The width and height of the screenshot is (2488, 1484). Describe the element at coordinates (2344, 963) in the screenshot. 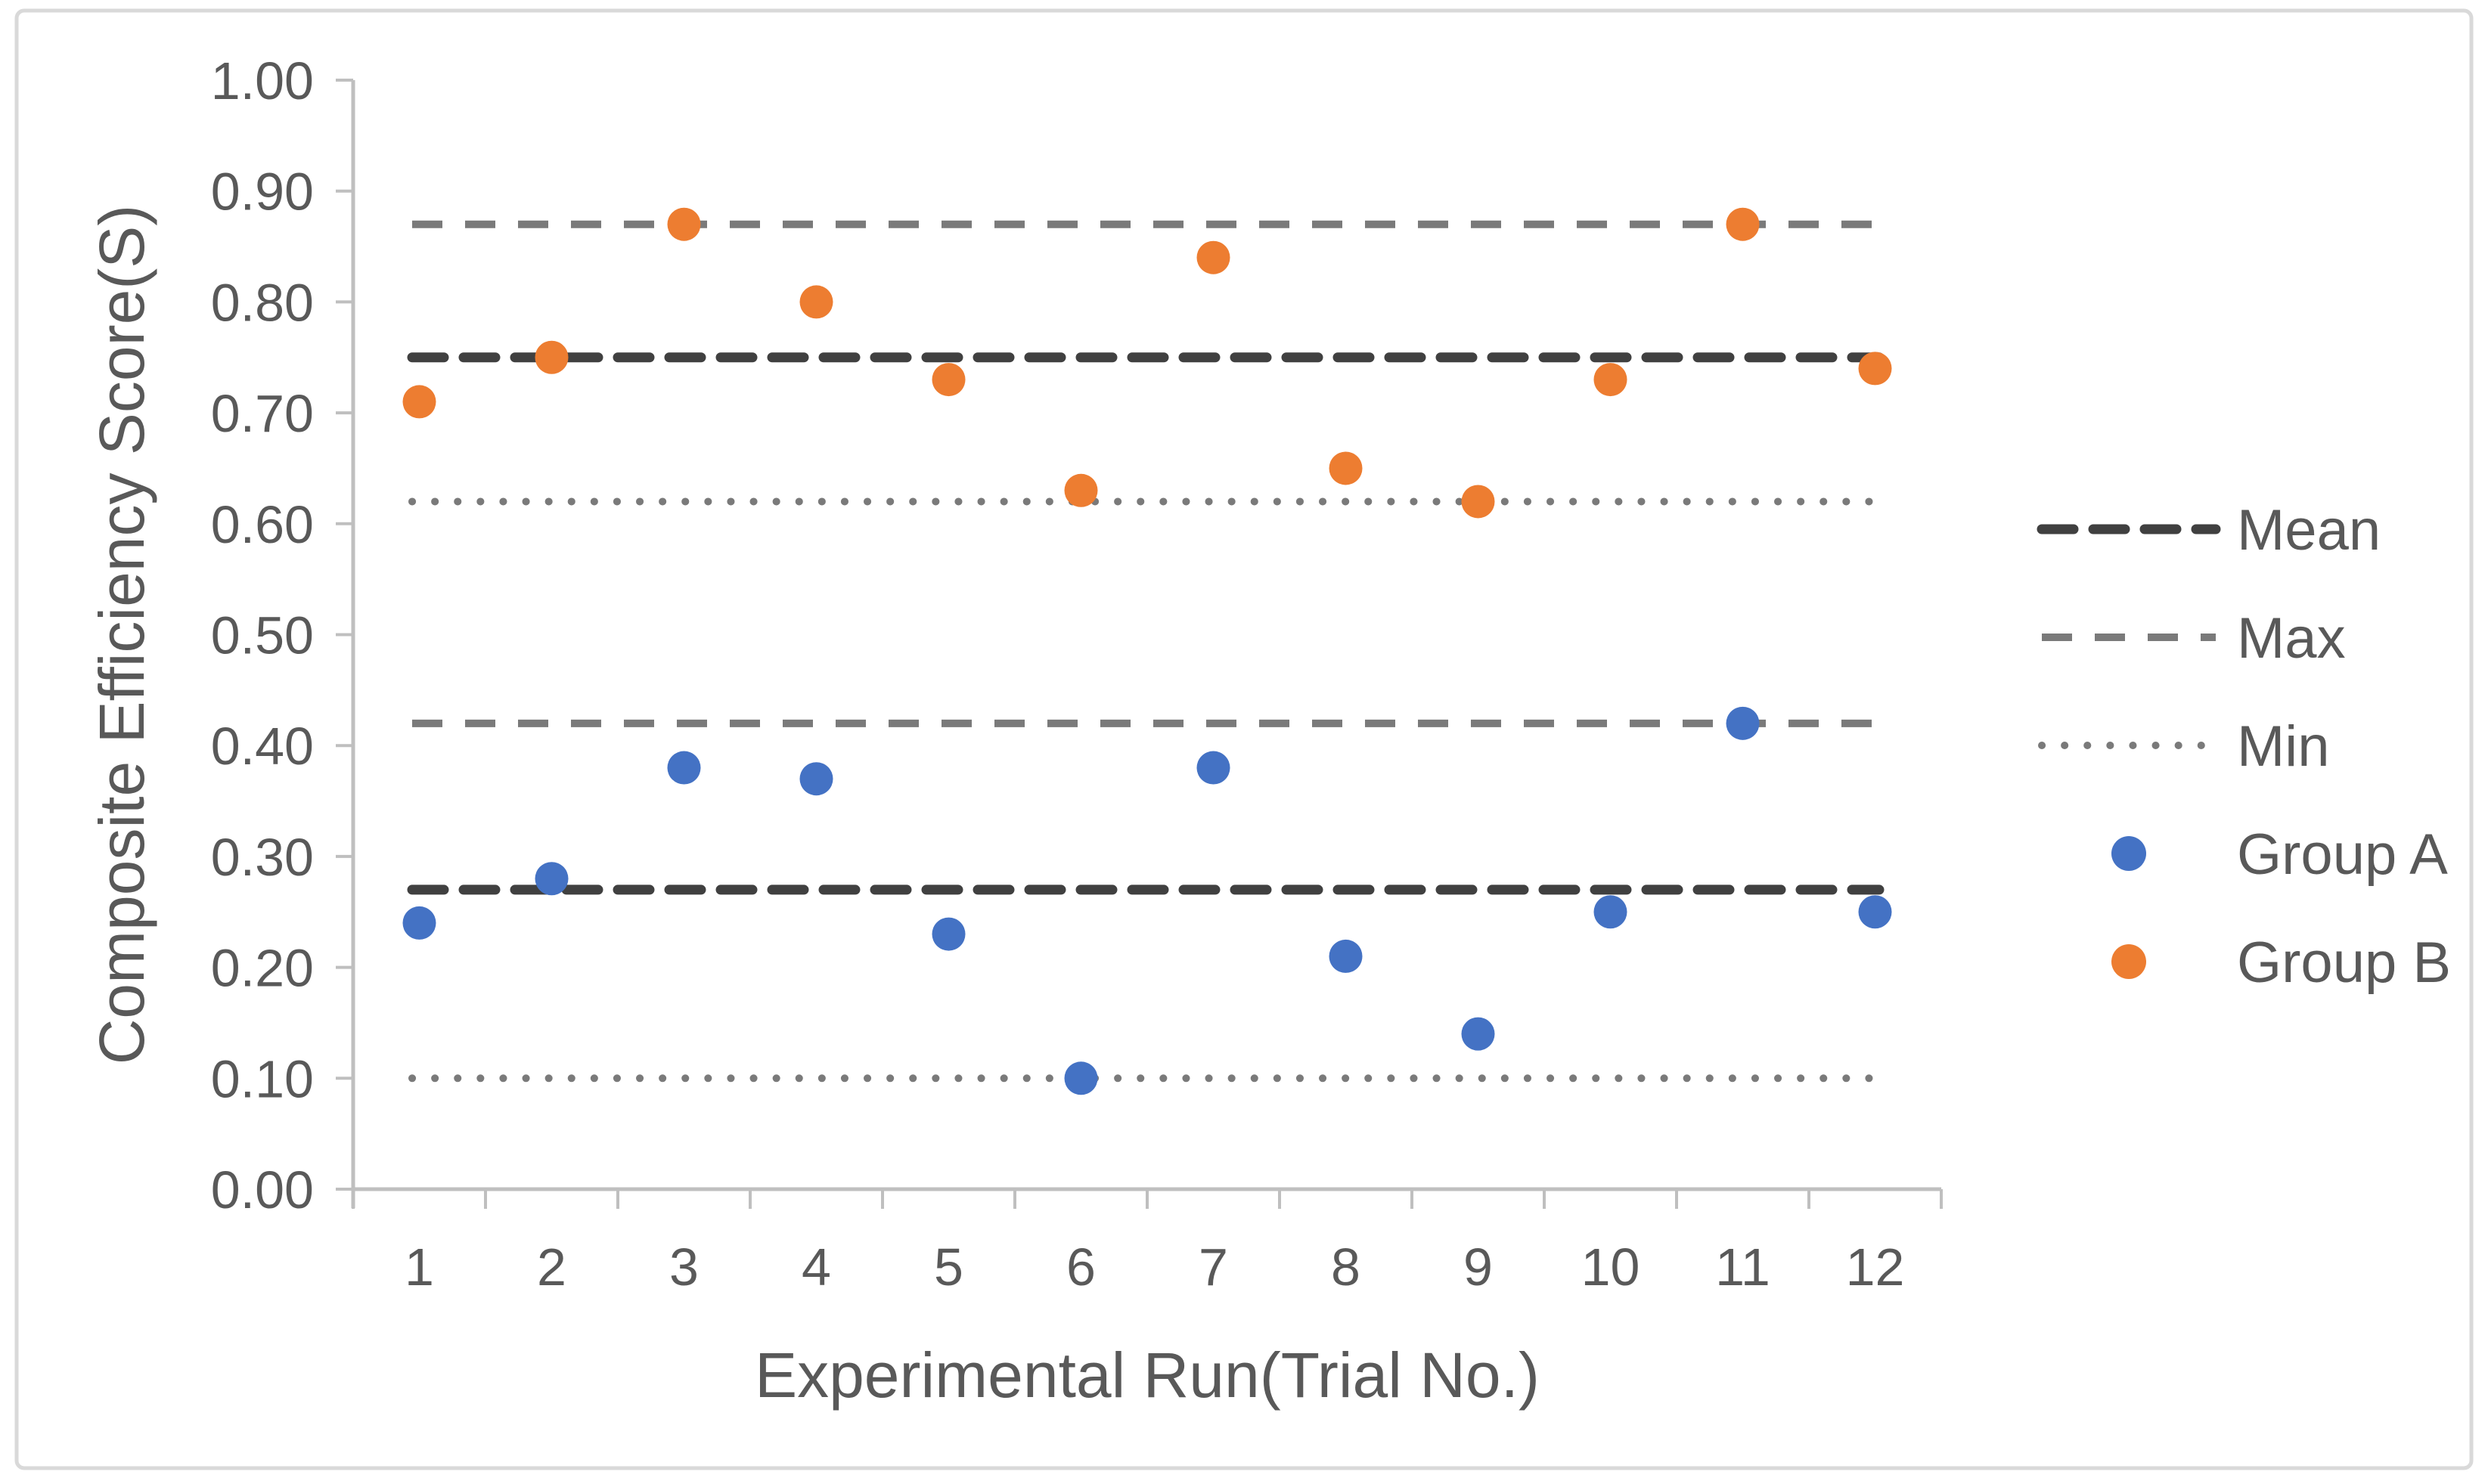

I see `legend-label-group-b: Group B` at that location.